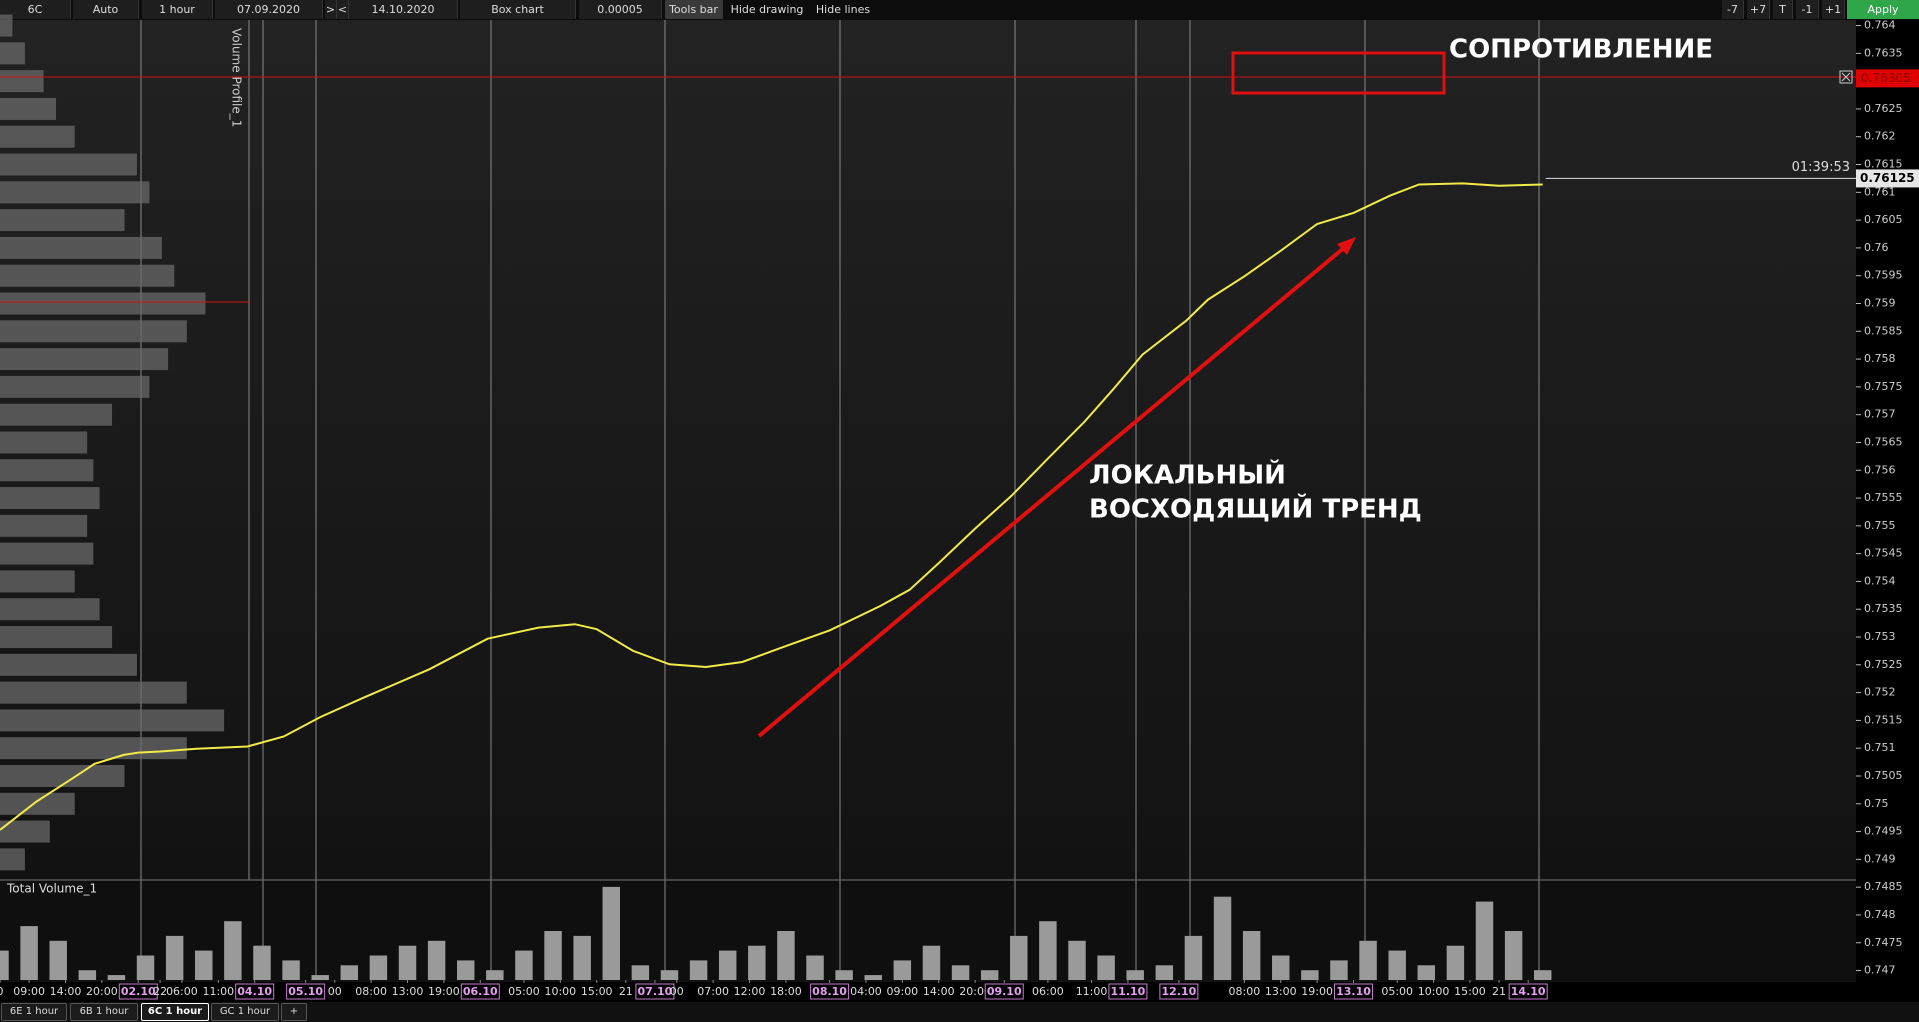 Image resolution: width=1919 pixels, height=1022 pixels. Describe the element at coordinates (331, 9) in the screenshot. I see `next-button: >` at that location.